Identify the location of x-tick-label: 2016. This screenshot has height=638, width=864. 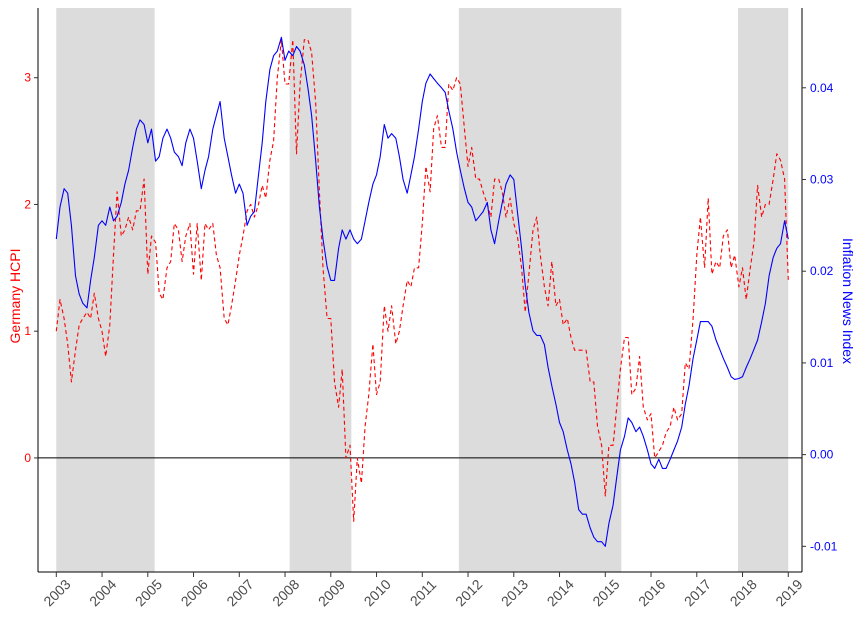
(651, 592).